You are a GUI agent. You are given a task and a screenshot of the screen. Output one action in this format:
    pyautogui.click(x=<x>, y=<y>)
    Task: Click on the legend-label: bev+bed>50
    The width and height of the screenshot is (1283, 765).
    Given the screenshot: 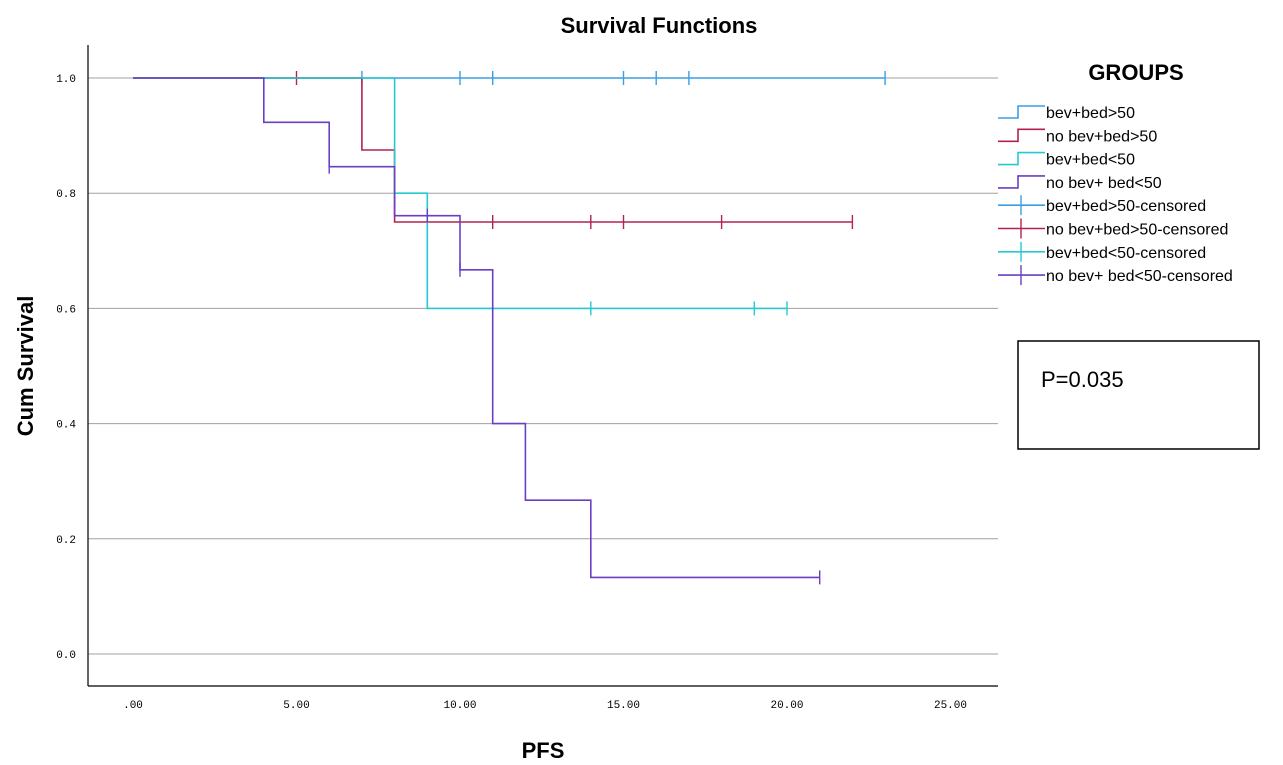 What is the action you would take?
    pyautogui.click(x=1090, y=113)
    